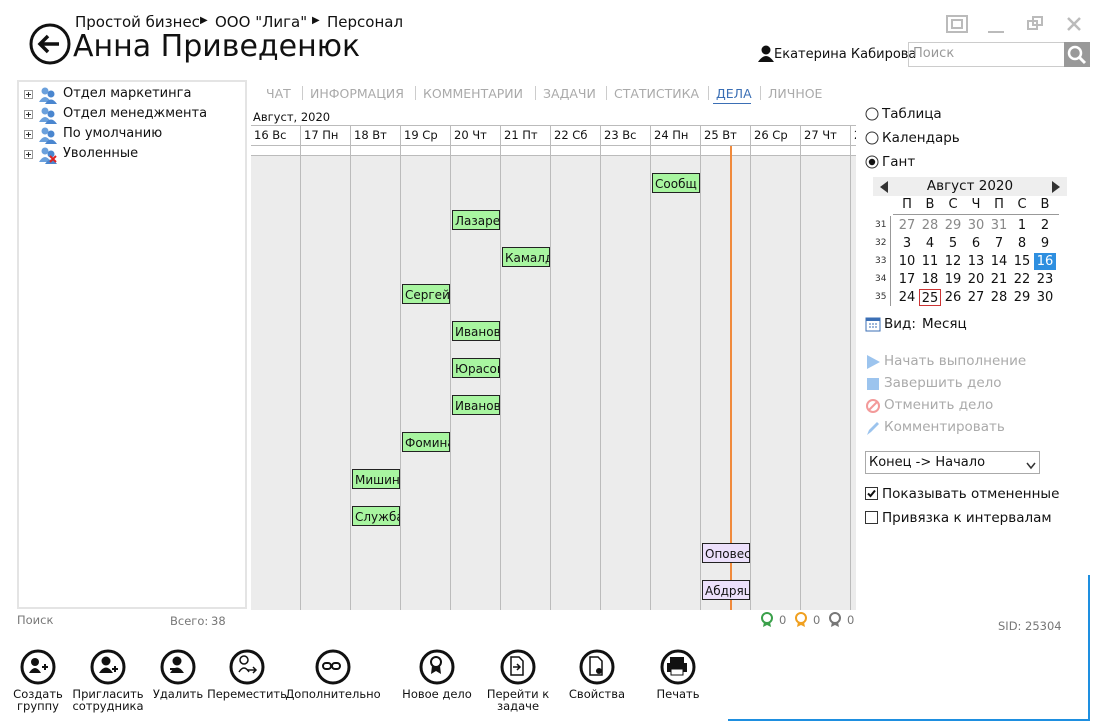 This screenshot has height=726, width=1097. Describe the element at coordinates (1045, 261) in the screenshot. I see `calendar-day: 16` at that location.